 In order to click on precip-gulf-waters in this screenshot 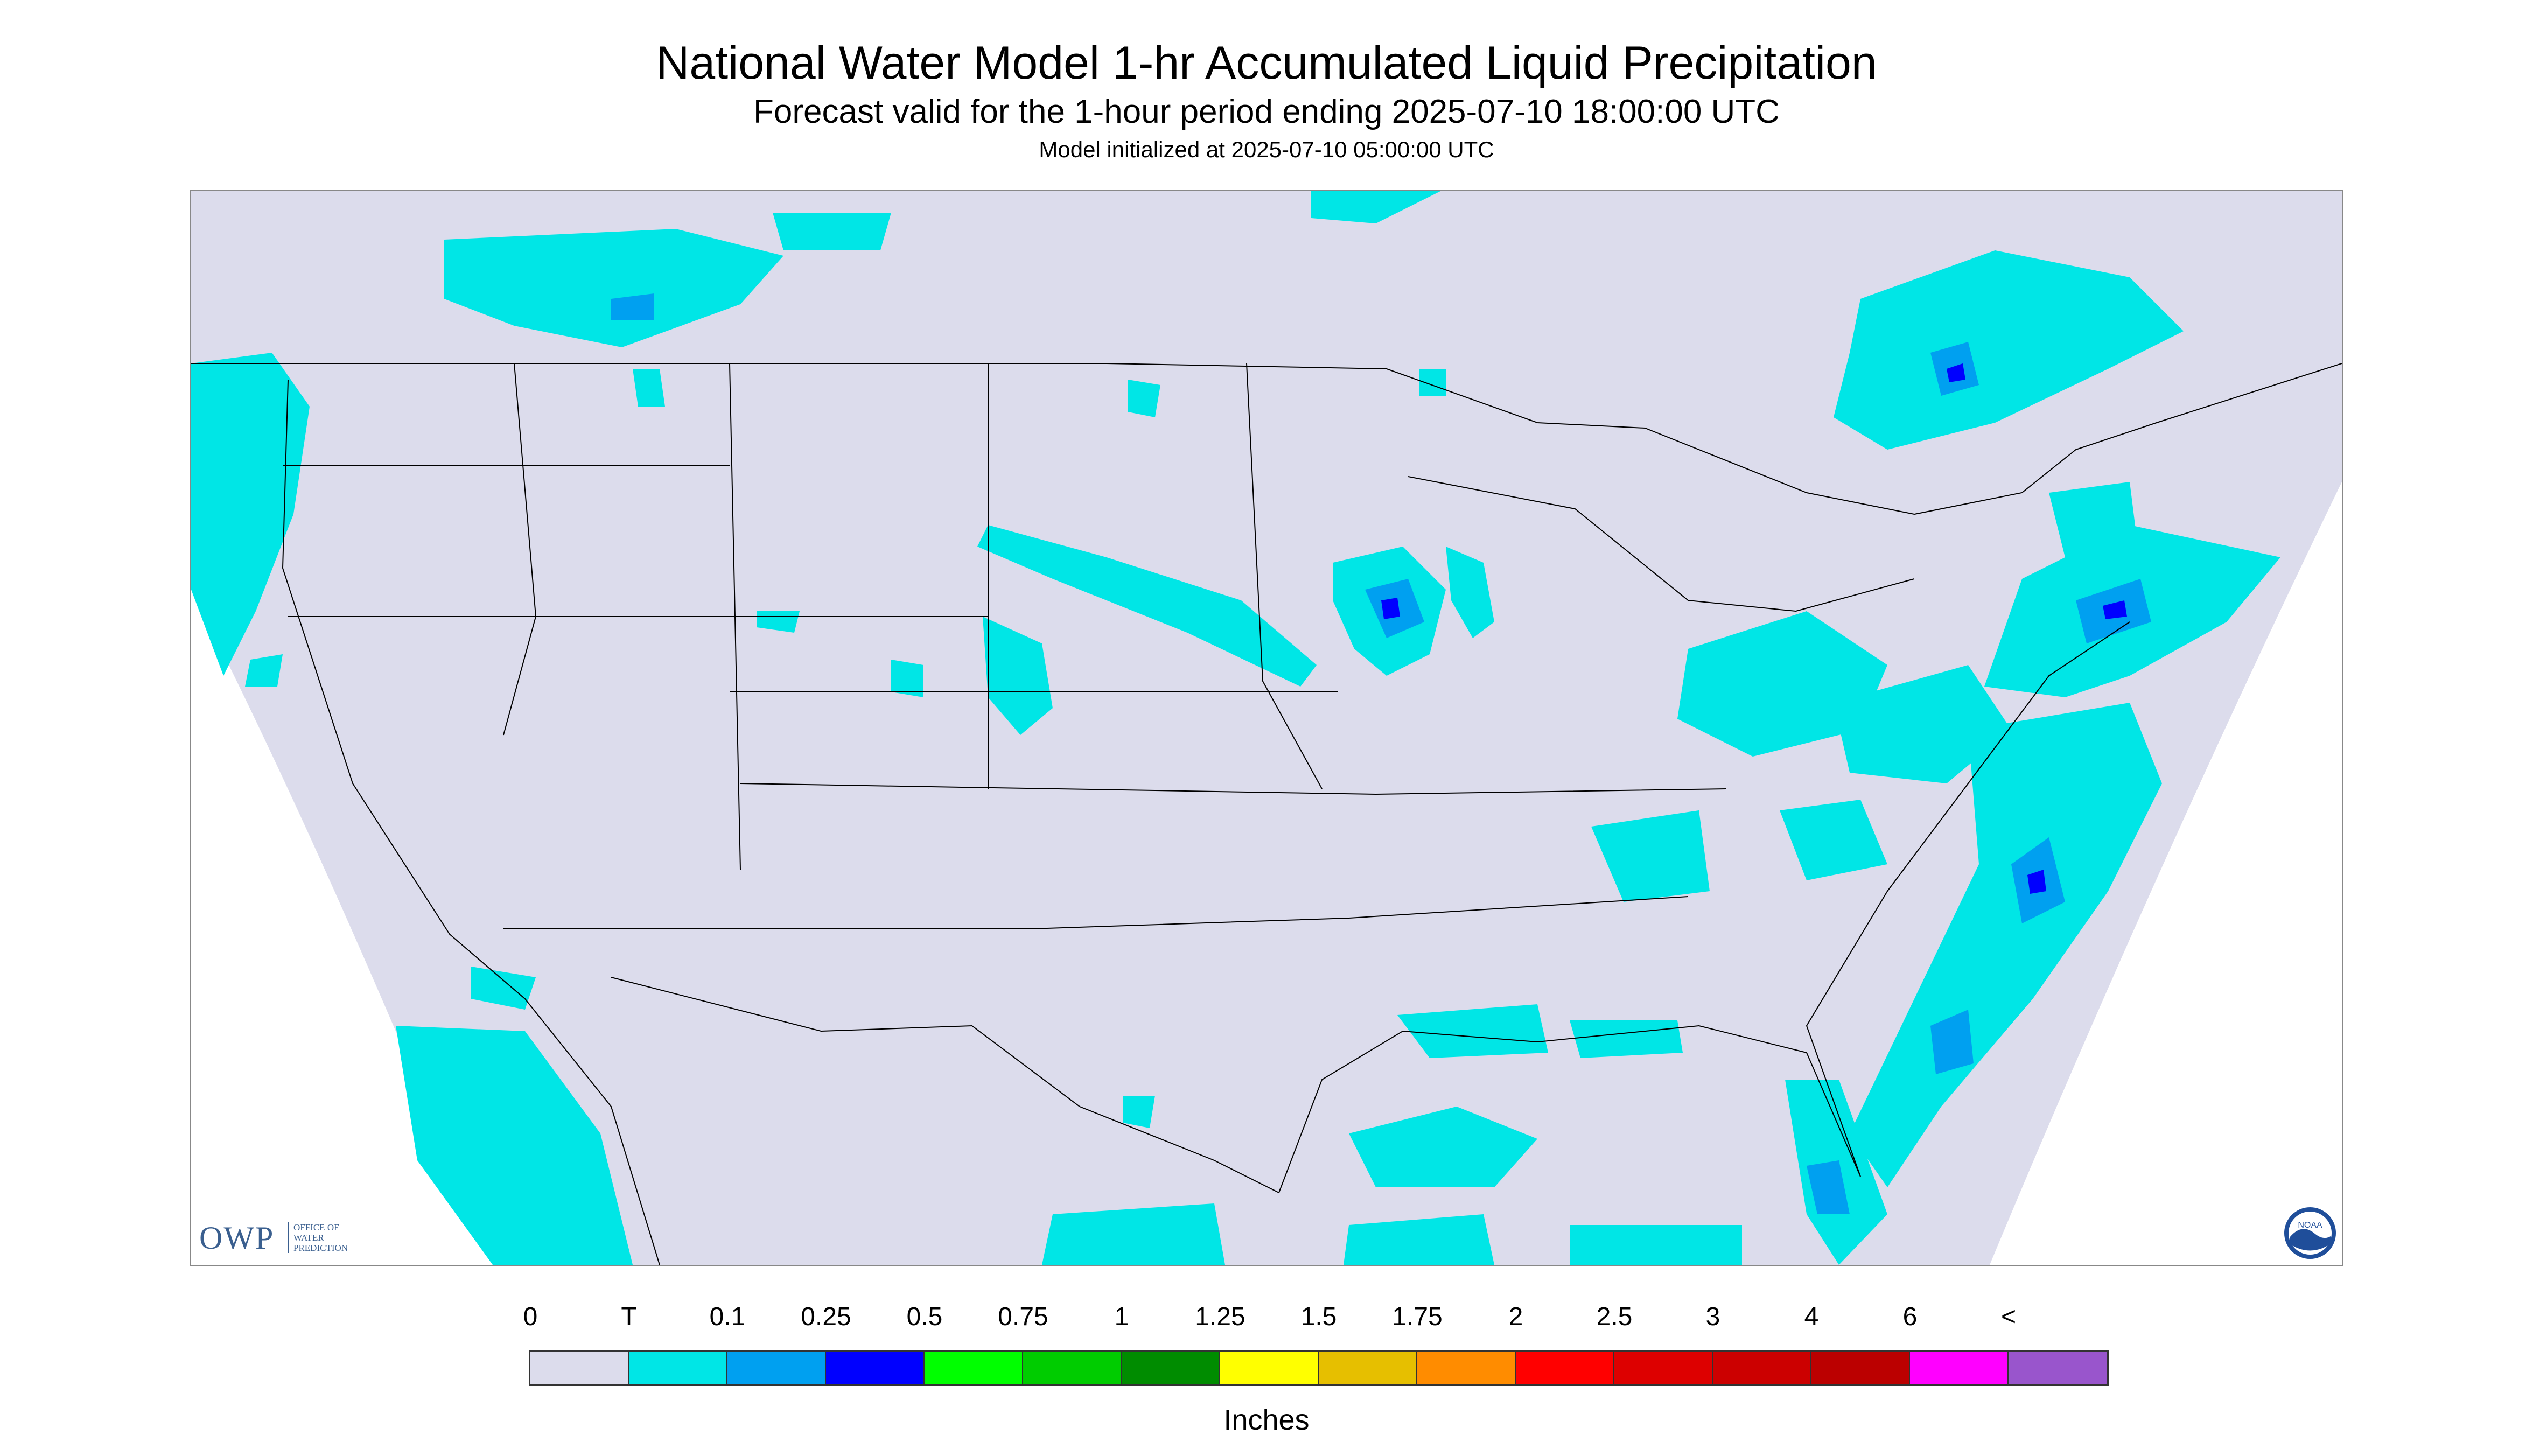, I will do `click(1443, 1147)`.